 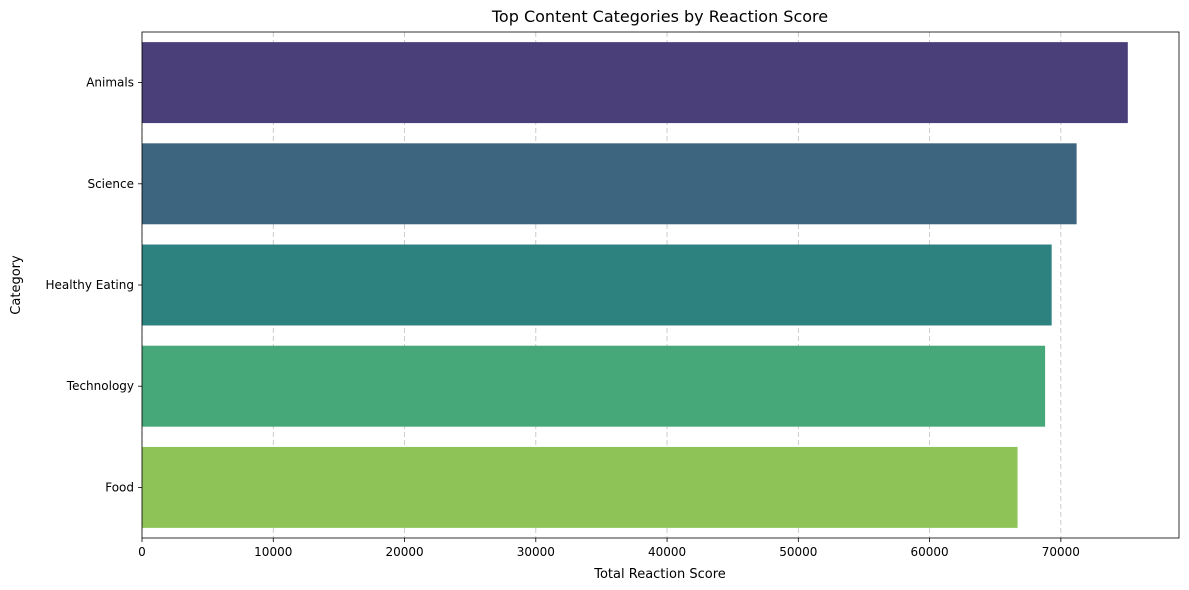 I want to click on x-tick-label: 30000, so click(x=536, y=552).